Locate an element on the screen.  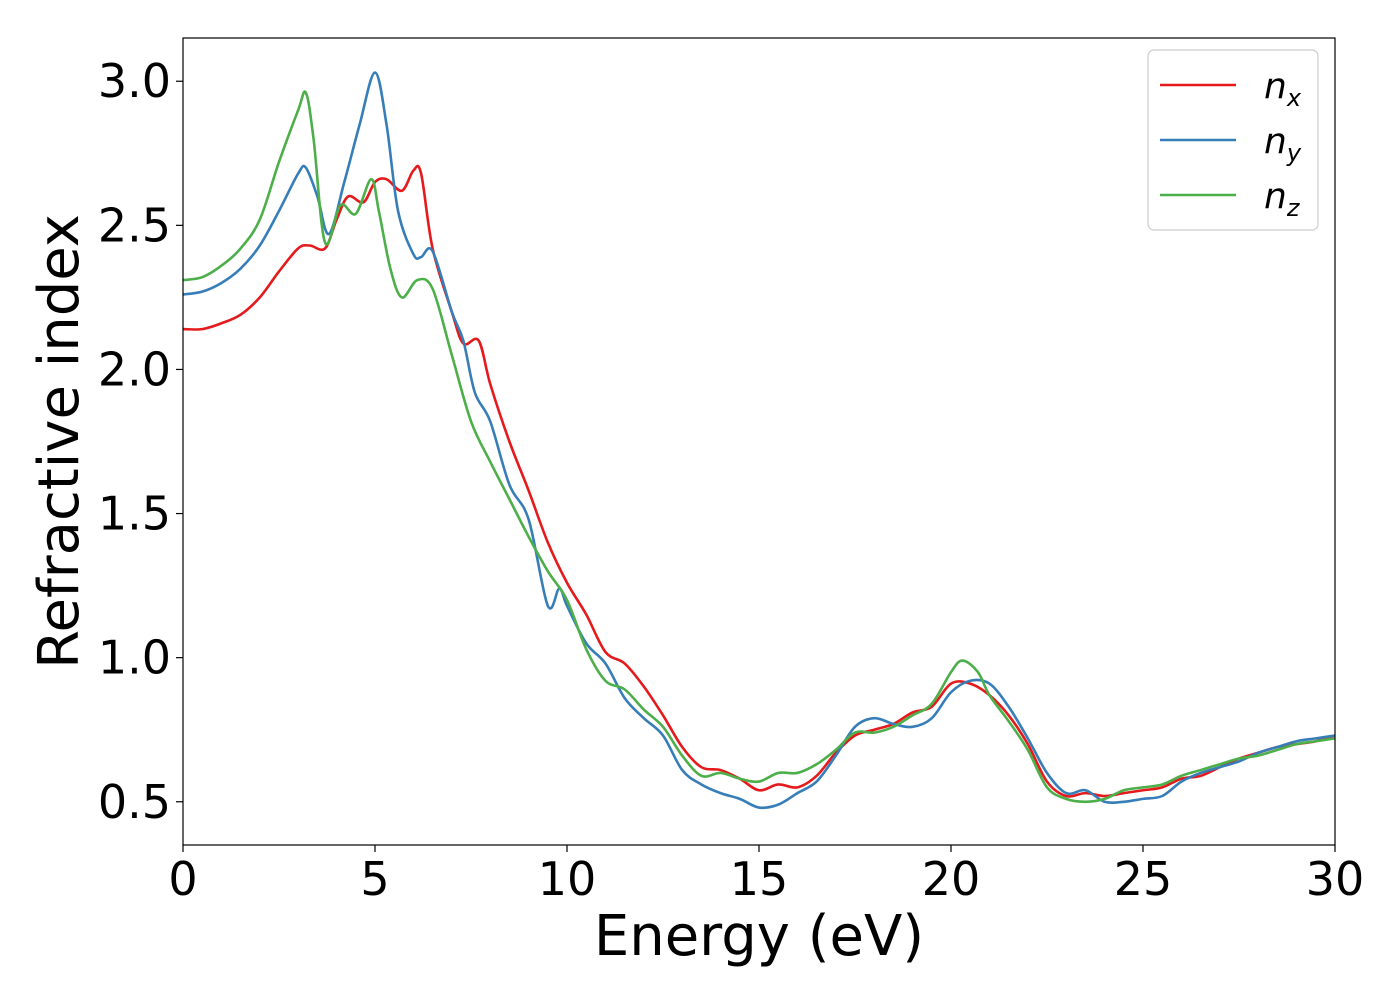
x-axis-label: Energy (eV) is located at coordinates (759, 936).